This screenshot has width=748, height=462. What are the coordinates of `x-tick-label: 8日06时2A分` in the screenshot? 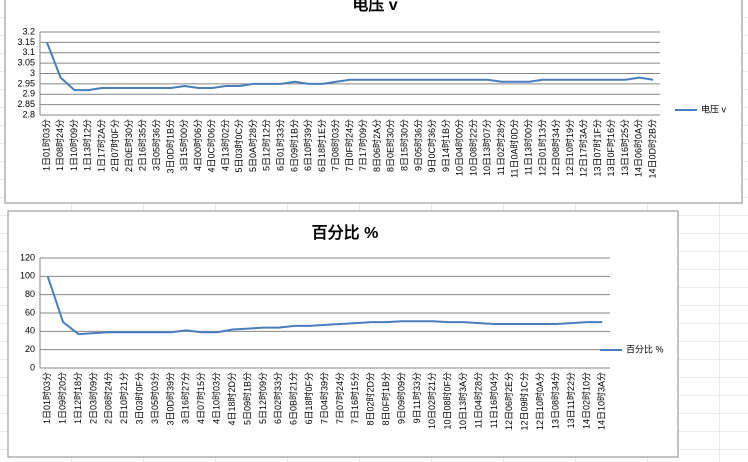 It's located at (376, 145).